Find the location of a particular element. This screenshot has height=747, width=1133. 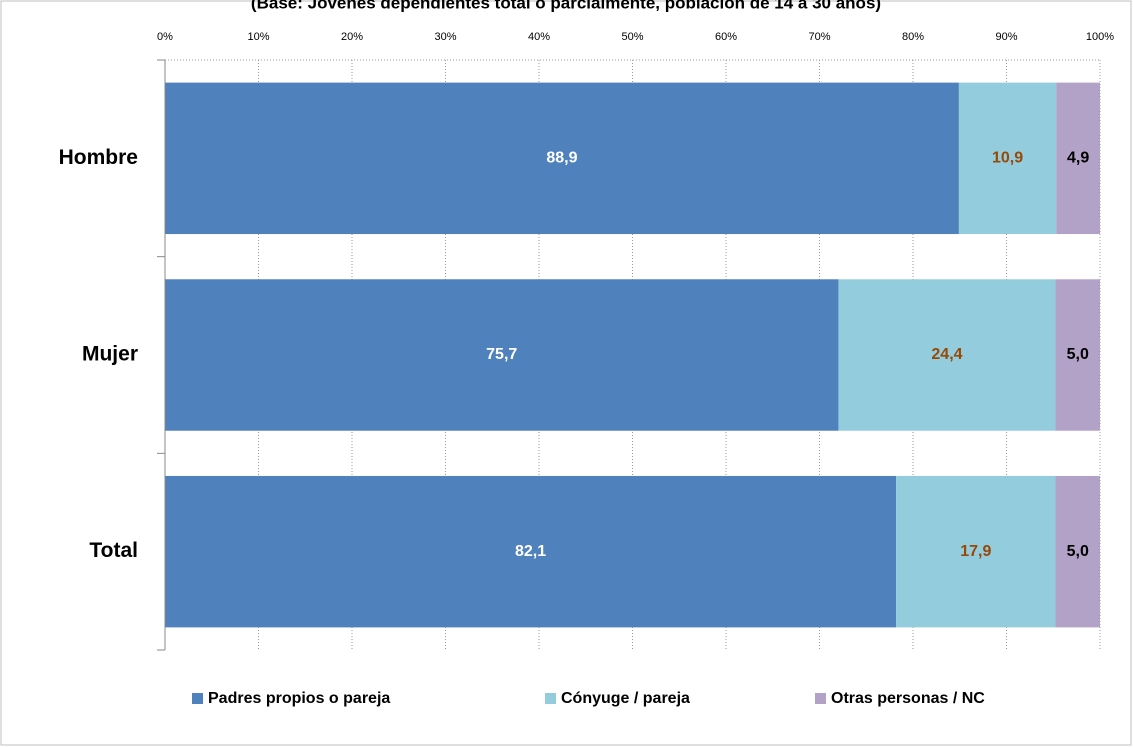

x-tick-label: 90% is located at coordinates (1006, 37).